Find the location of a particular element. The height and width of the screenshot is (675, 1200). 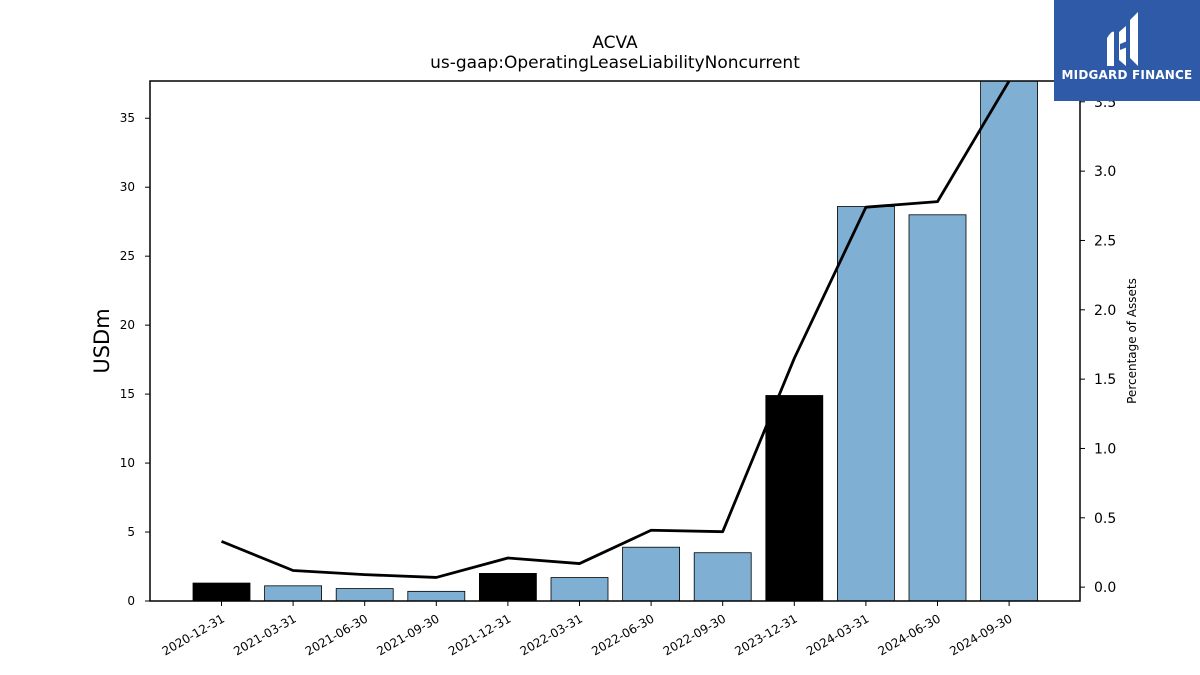

y2-tick-label: 2.5 is located at coordinates (1105, 241).